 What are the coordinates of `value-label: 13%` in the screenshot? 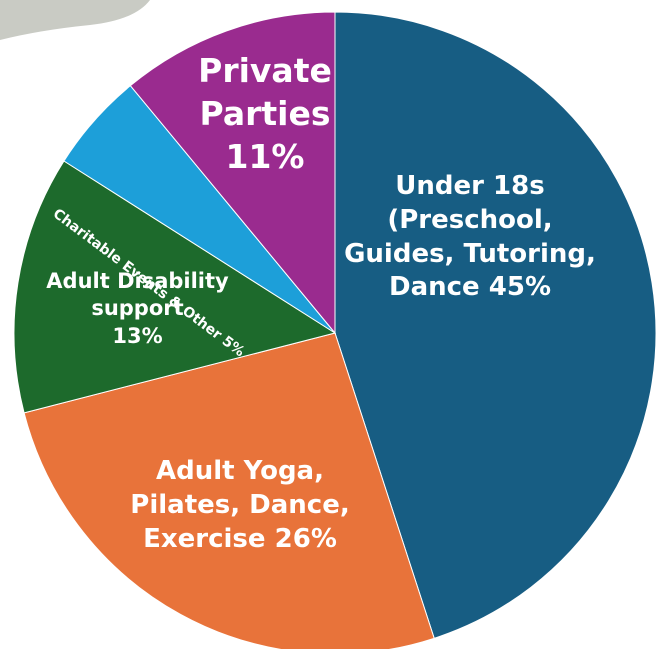 It's located at (137, 335).